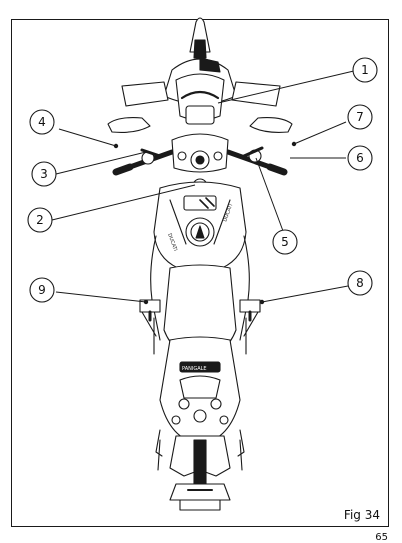 The image size is (402, 543). Describe the element at coordinates (271, 125) in the screenshot. I see `right-mirror` at that location.